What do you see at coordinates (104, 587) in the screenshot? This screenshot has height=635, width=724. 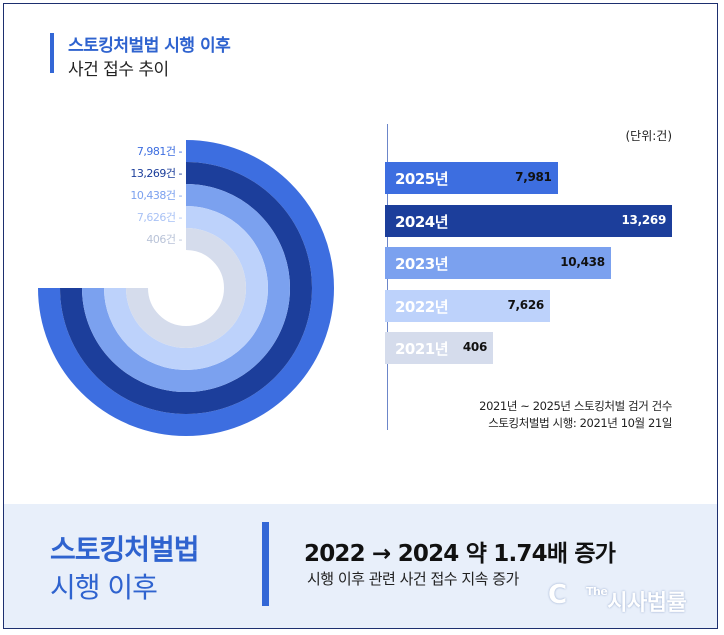 I see `footer-title-line2: 시행 이후` at bounding box center [104, 587].